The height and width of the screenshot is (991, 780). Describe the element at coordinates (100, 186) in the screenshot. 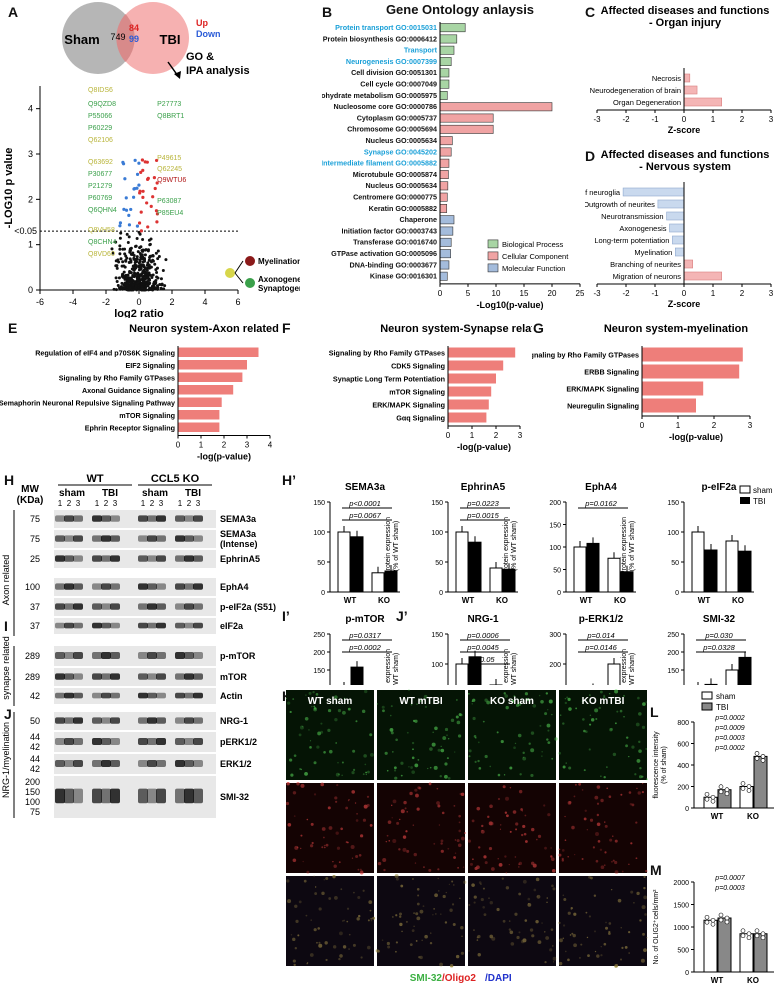

I see `volcano-gene-label: P21279` at that location.